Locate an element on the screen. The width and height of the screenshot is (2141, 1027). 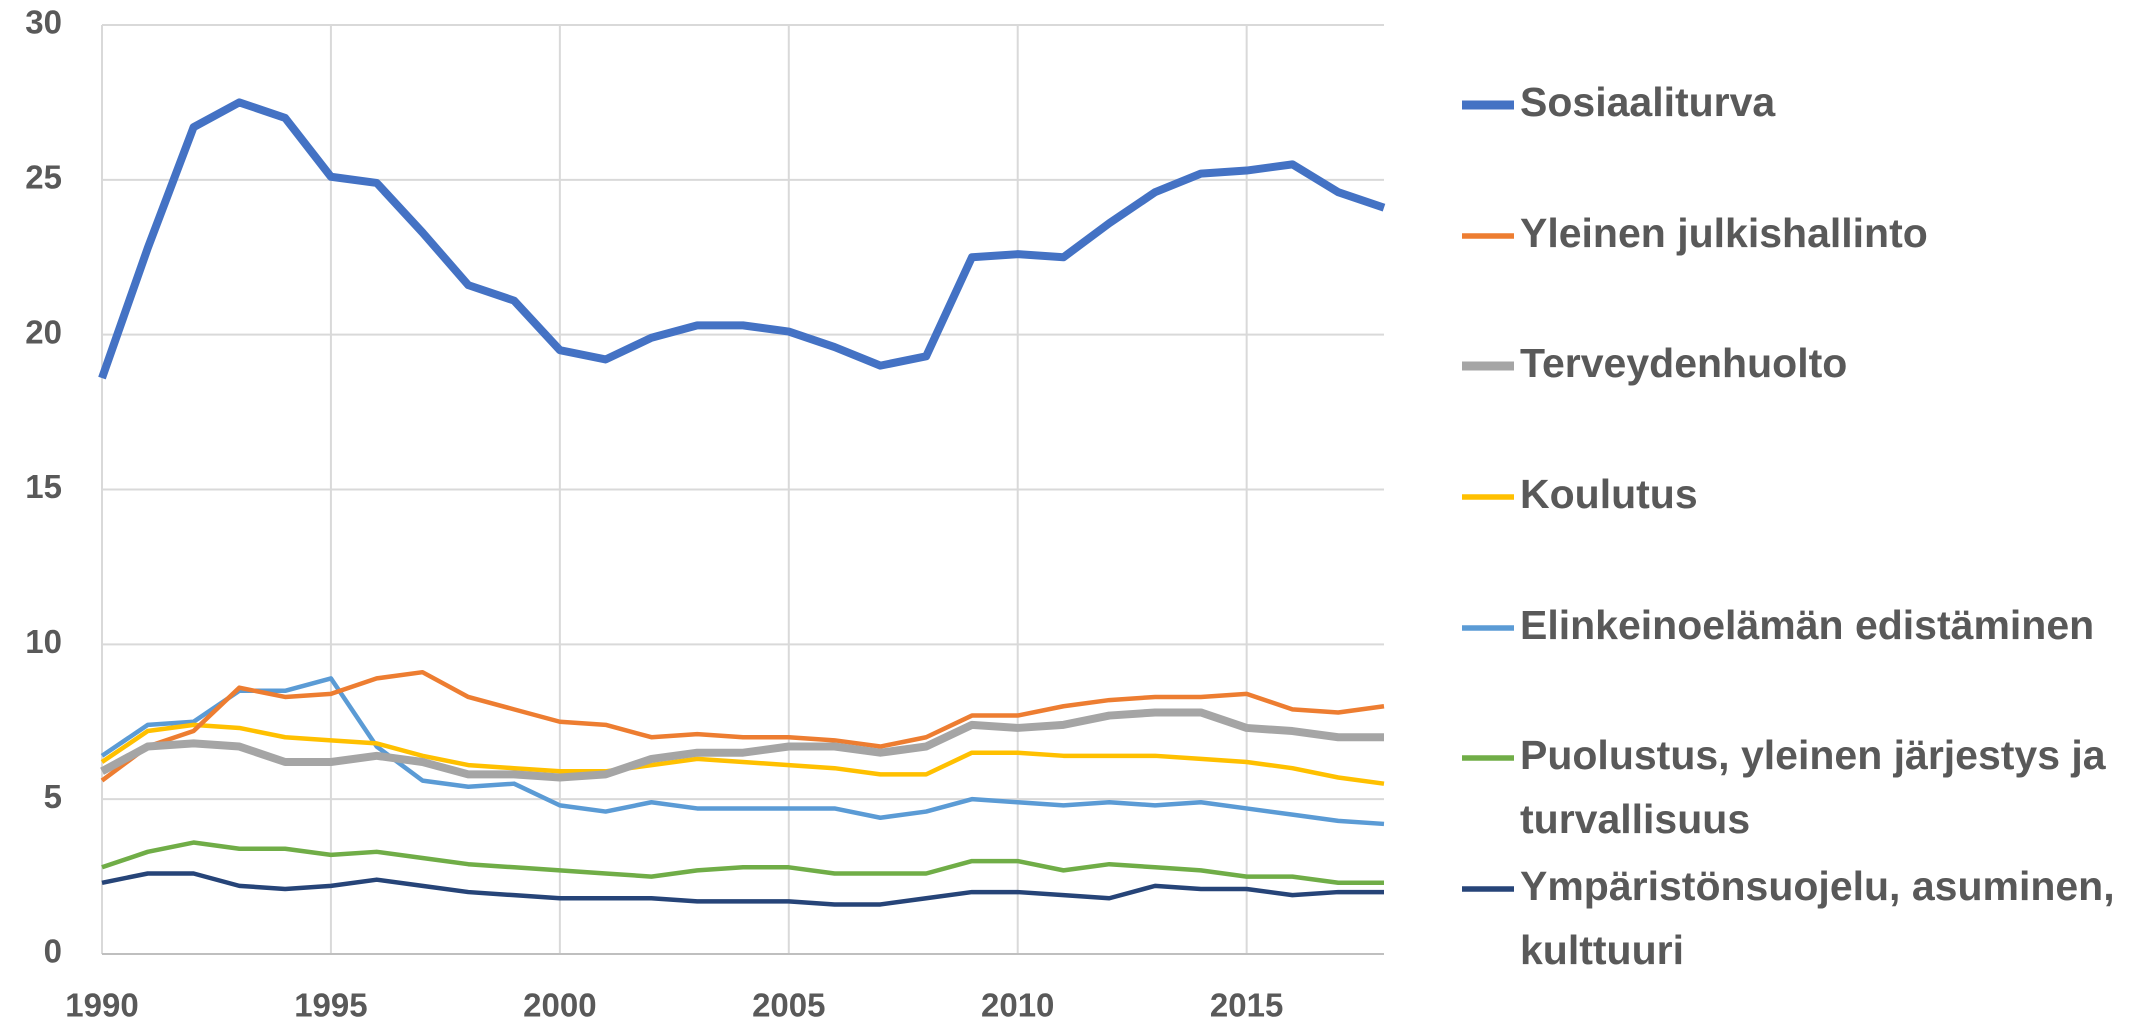
legend-line: Sosiaaliturva is located at coordinates (1648, 102).